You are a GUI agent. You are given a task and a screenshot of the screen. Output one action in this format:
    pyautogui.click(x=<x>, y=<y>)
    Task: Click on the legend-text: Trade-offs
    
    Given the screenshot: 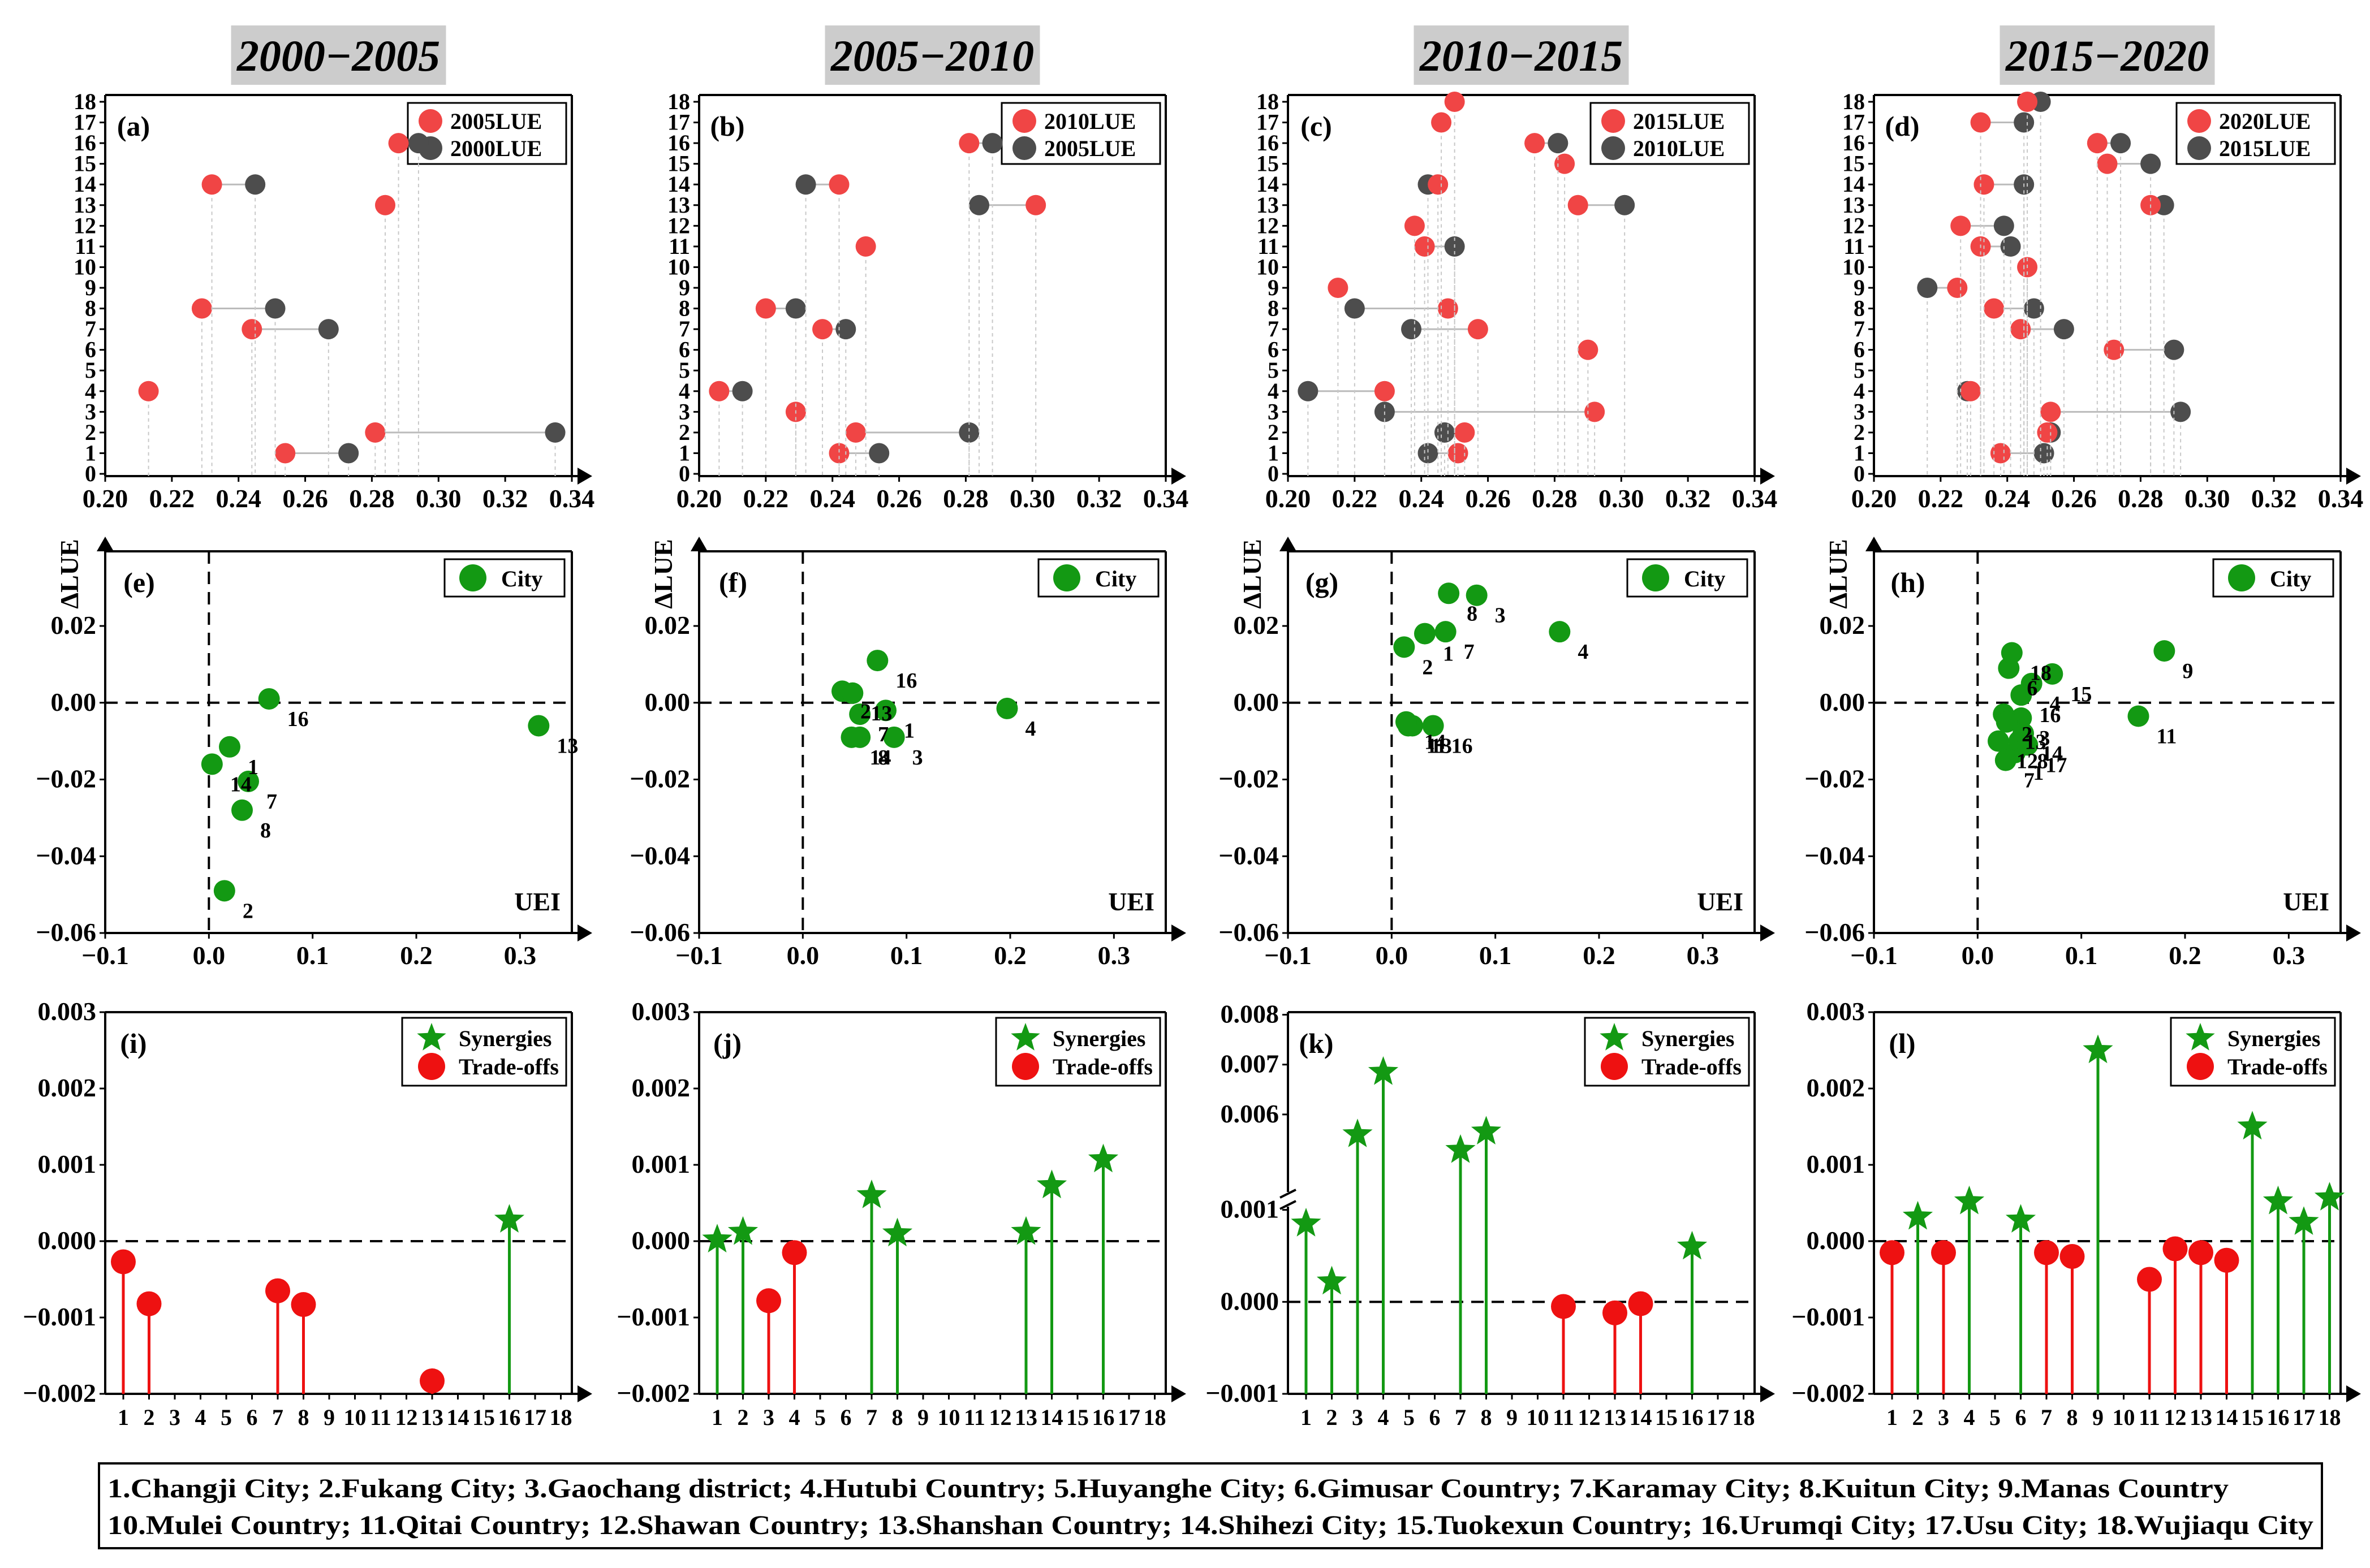 What is the action you would take?
    pyautogui.click(x=1103, y=1066)
    